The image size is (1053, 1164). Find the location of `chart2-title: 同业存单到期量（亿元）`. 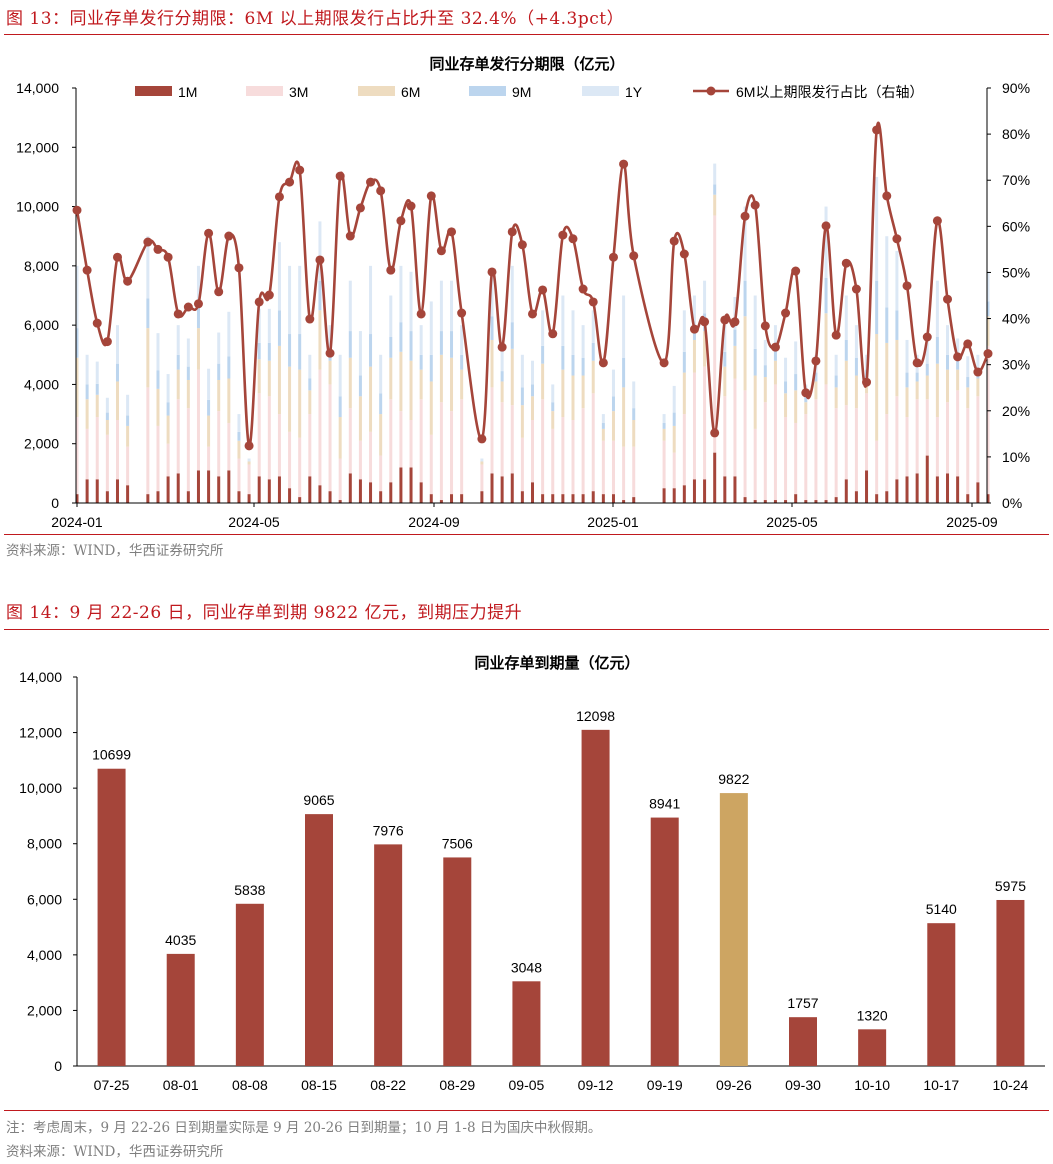

chart2-title: 同业存单到期量（亿元） is located at coordinates (556, 663).